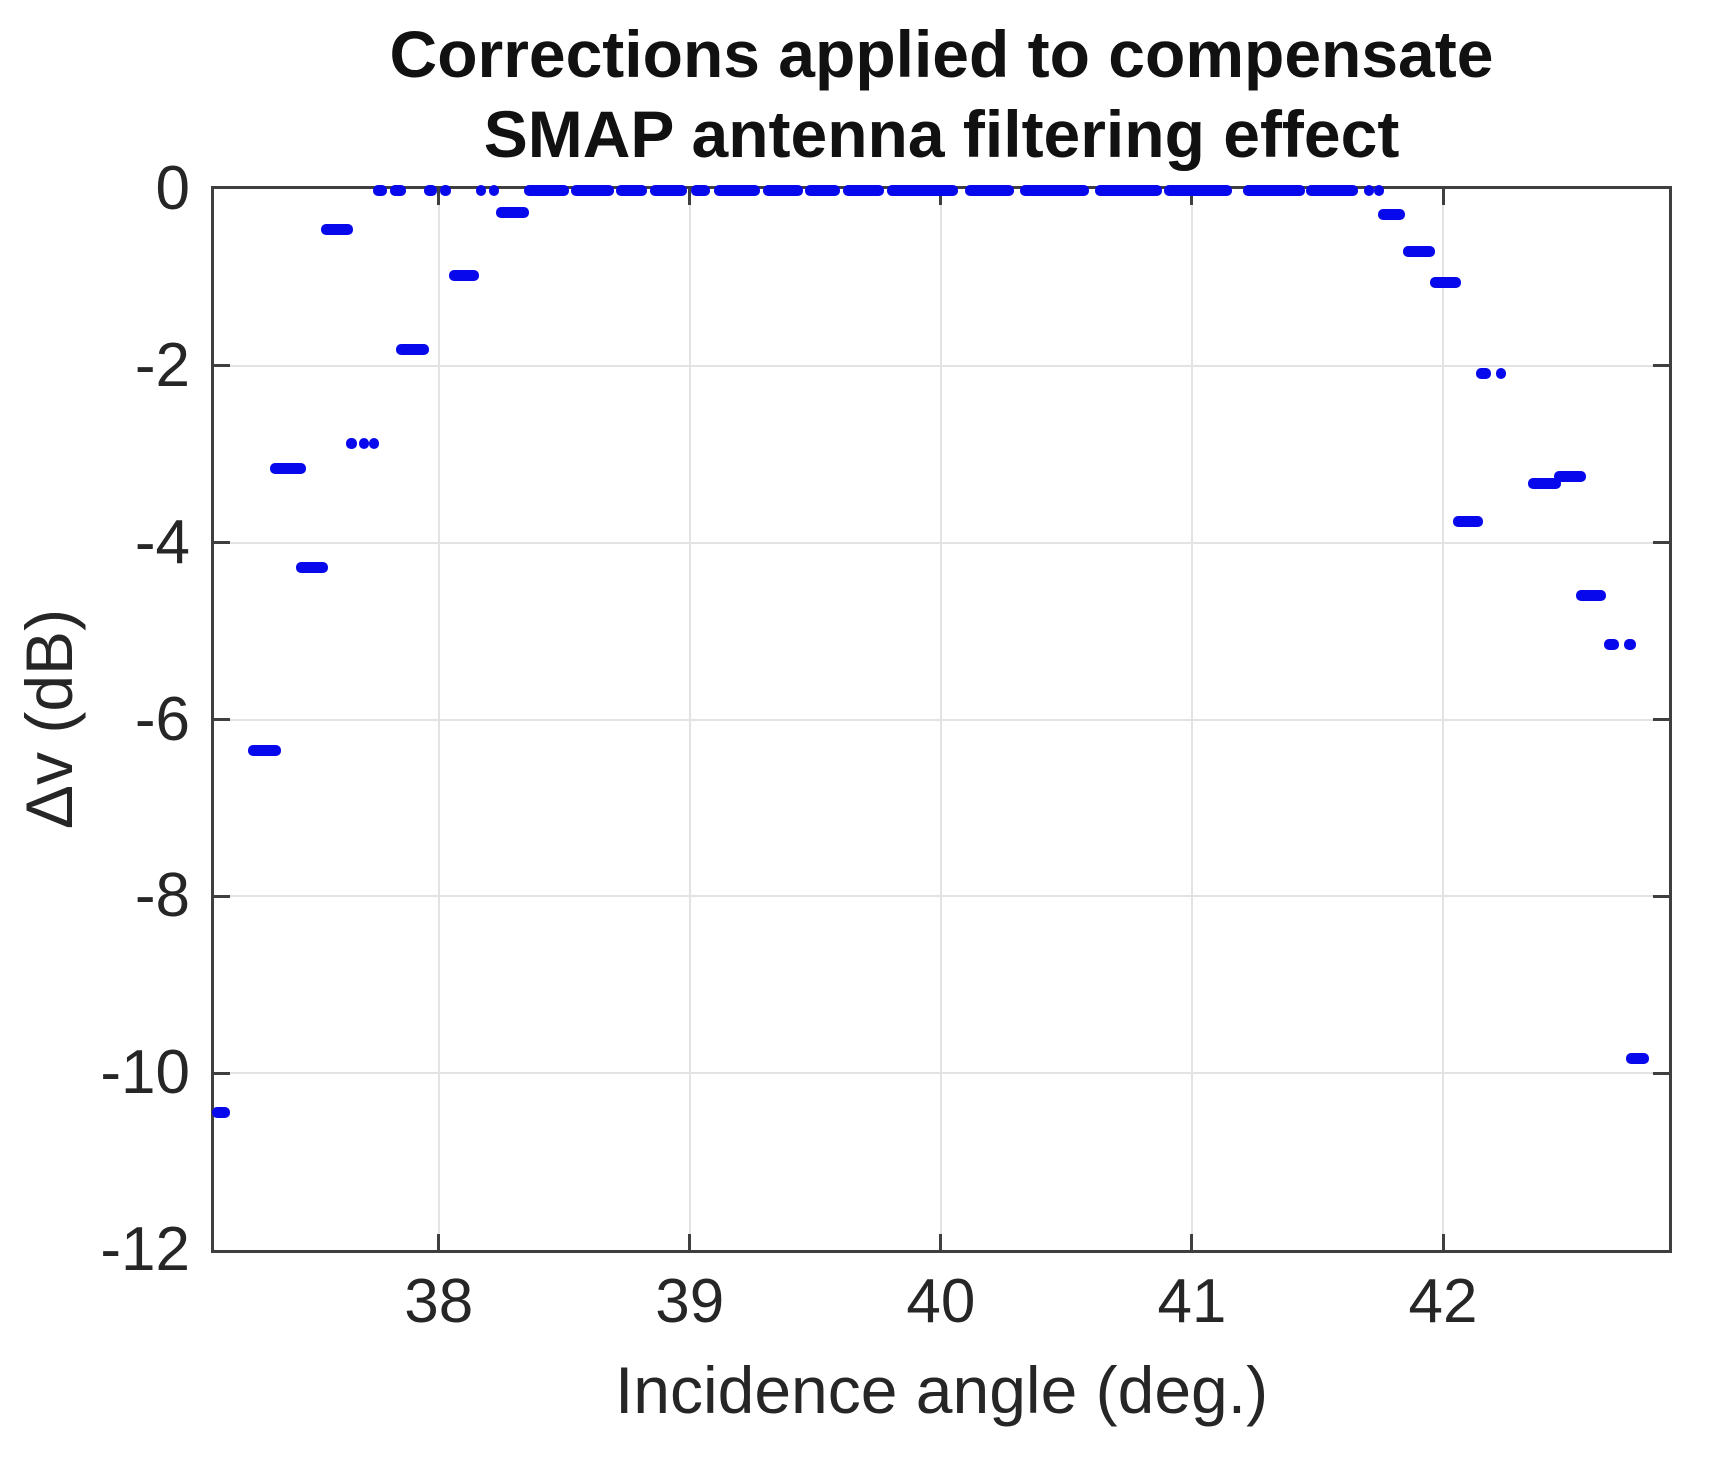 The height and width of the screenshot is (1457, 1709). Describe the element at coordinates (162, 542) in the screenshot. I see `y-tick-label: -4` at that location.